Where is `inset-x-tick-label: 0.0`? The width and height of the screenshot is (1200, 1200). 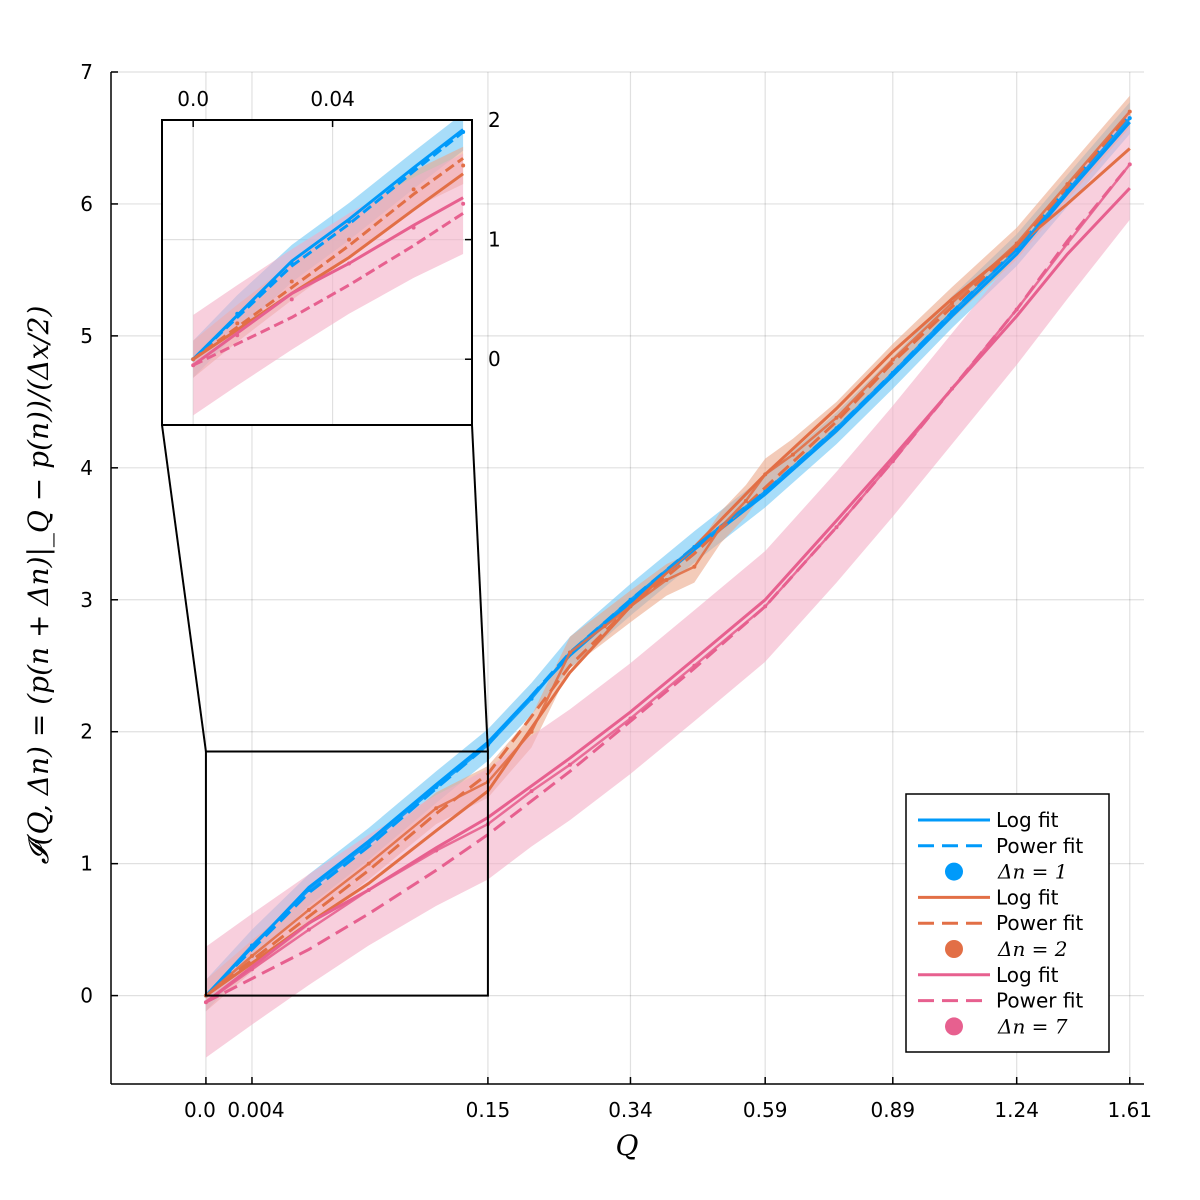
inset-x-tick-label: 0.0 is located at coordinates (193, 99).